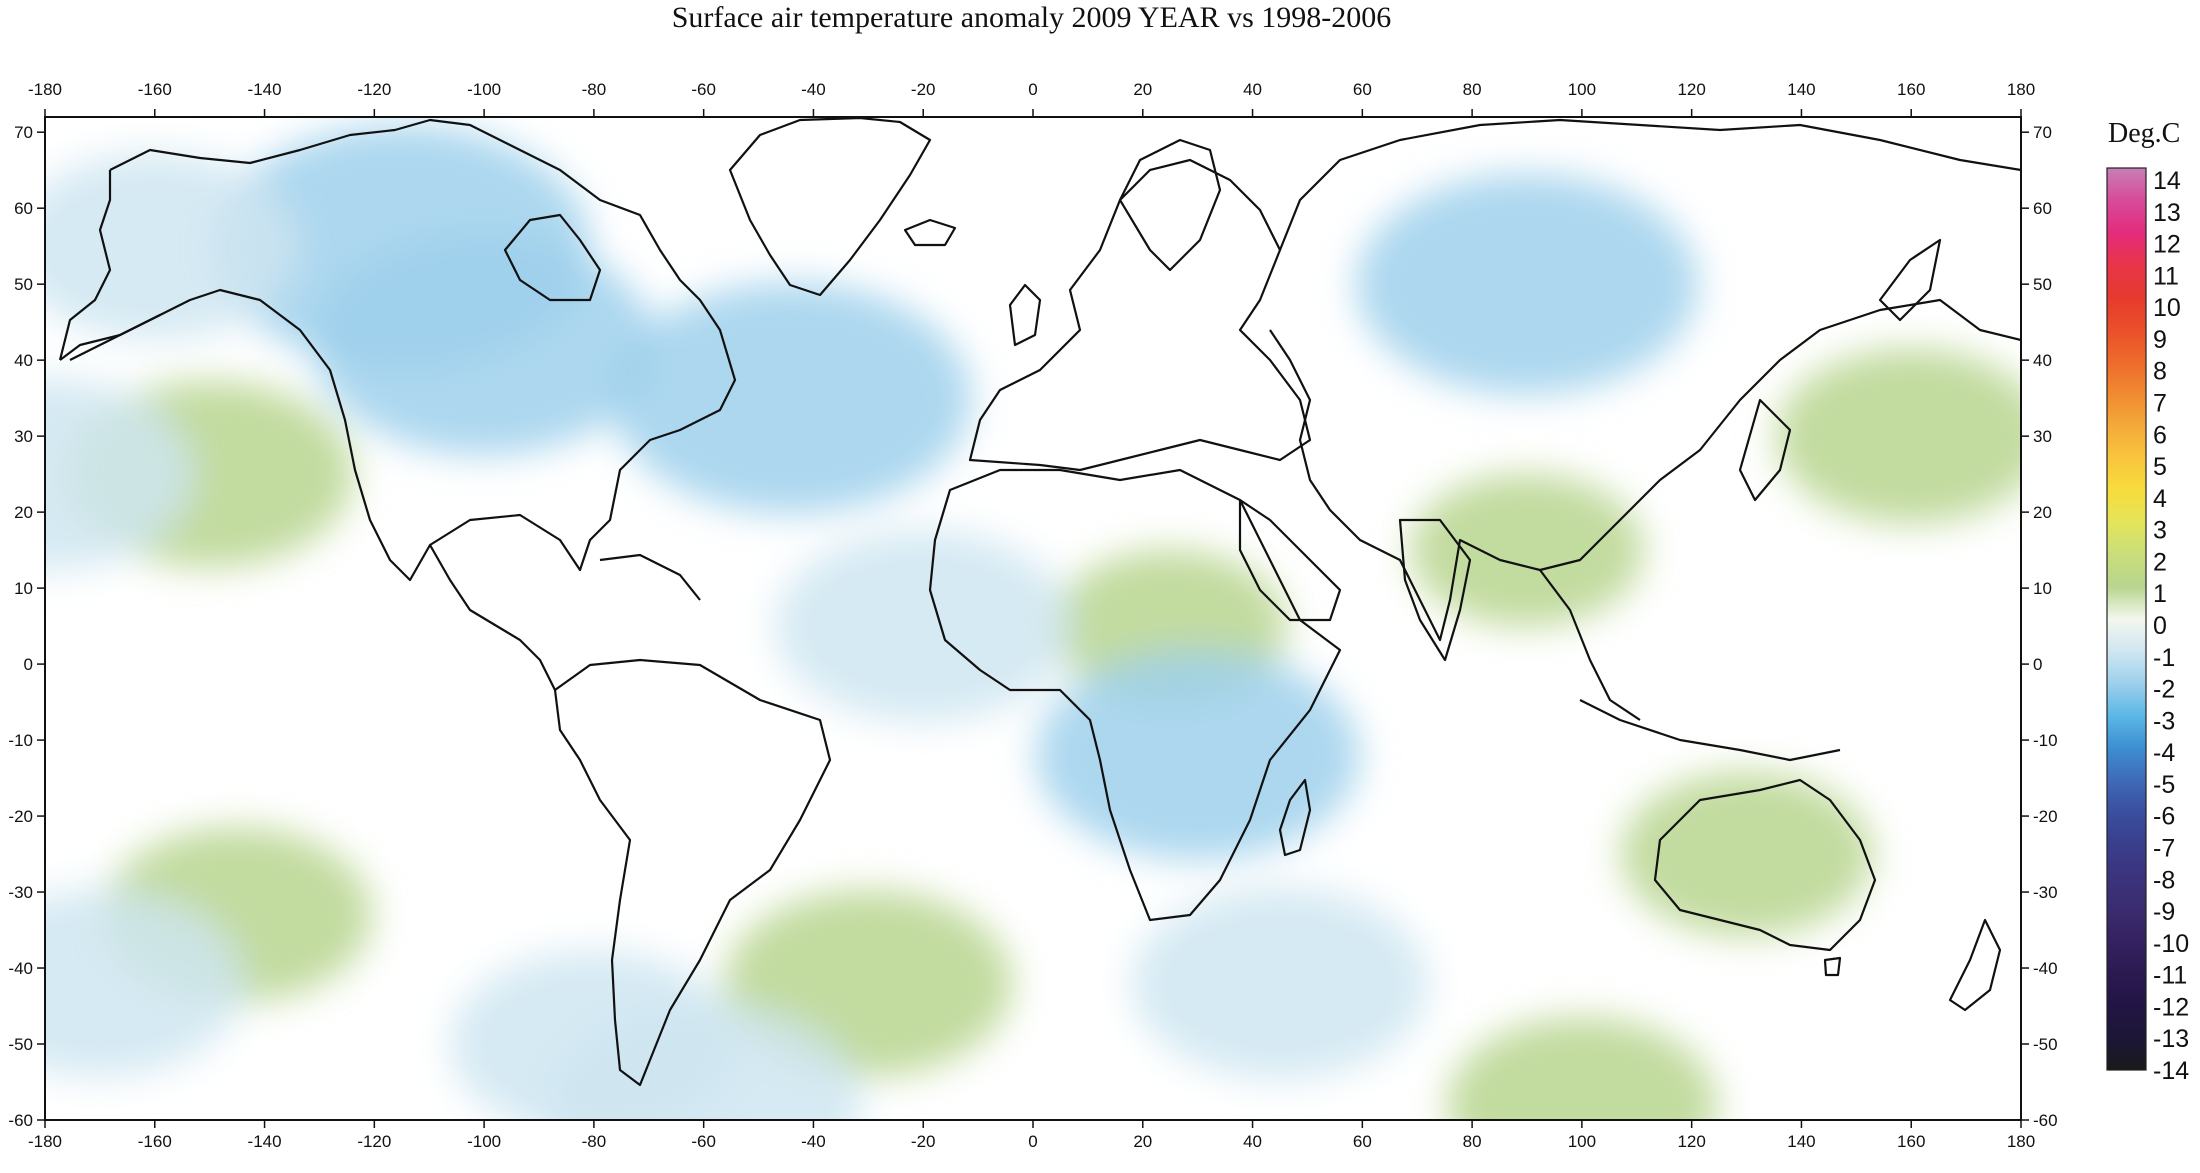 This screenshot has height=1173, width=2200. I want to click on x-tick-label-top: 180, so click(2021, 89).